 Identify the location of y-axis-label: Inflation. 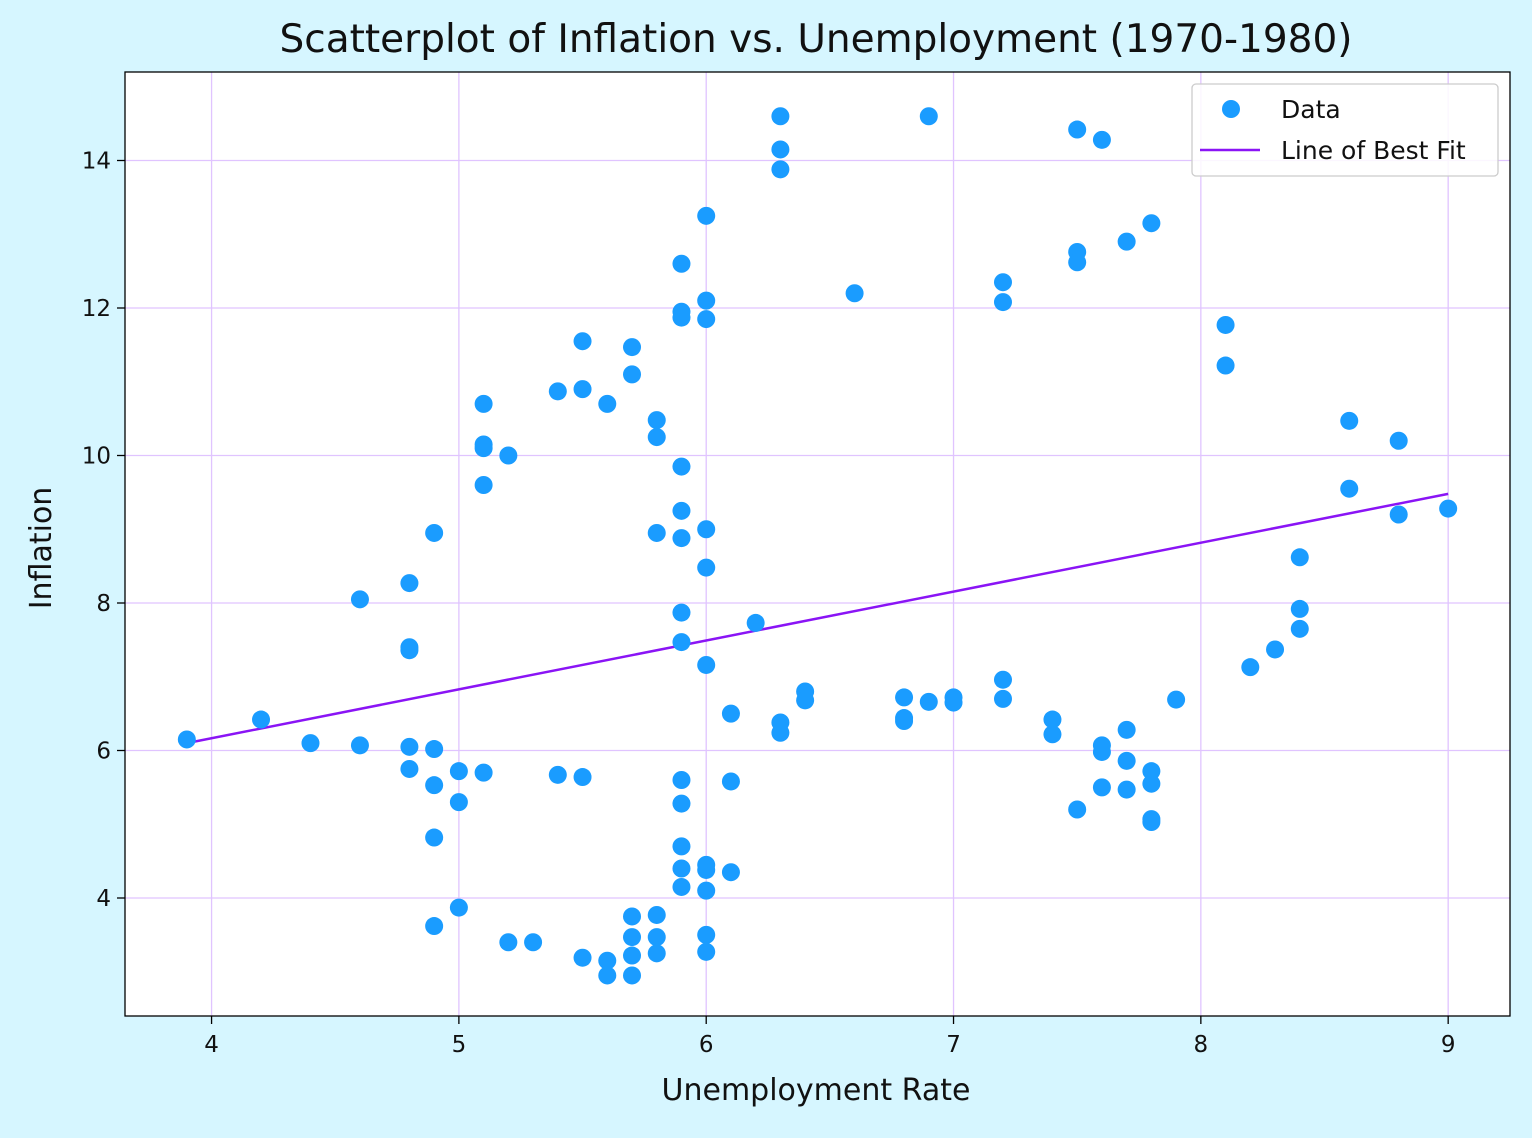
(41, 548).